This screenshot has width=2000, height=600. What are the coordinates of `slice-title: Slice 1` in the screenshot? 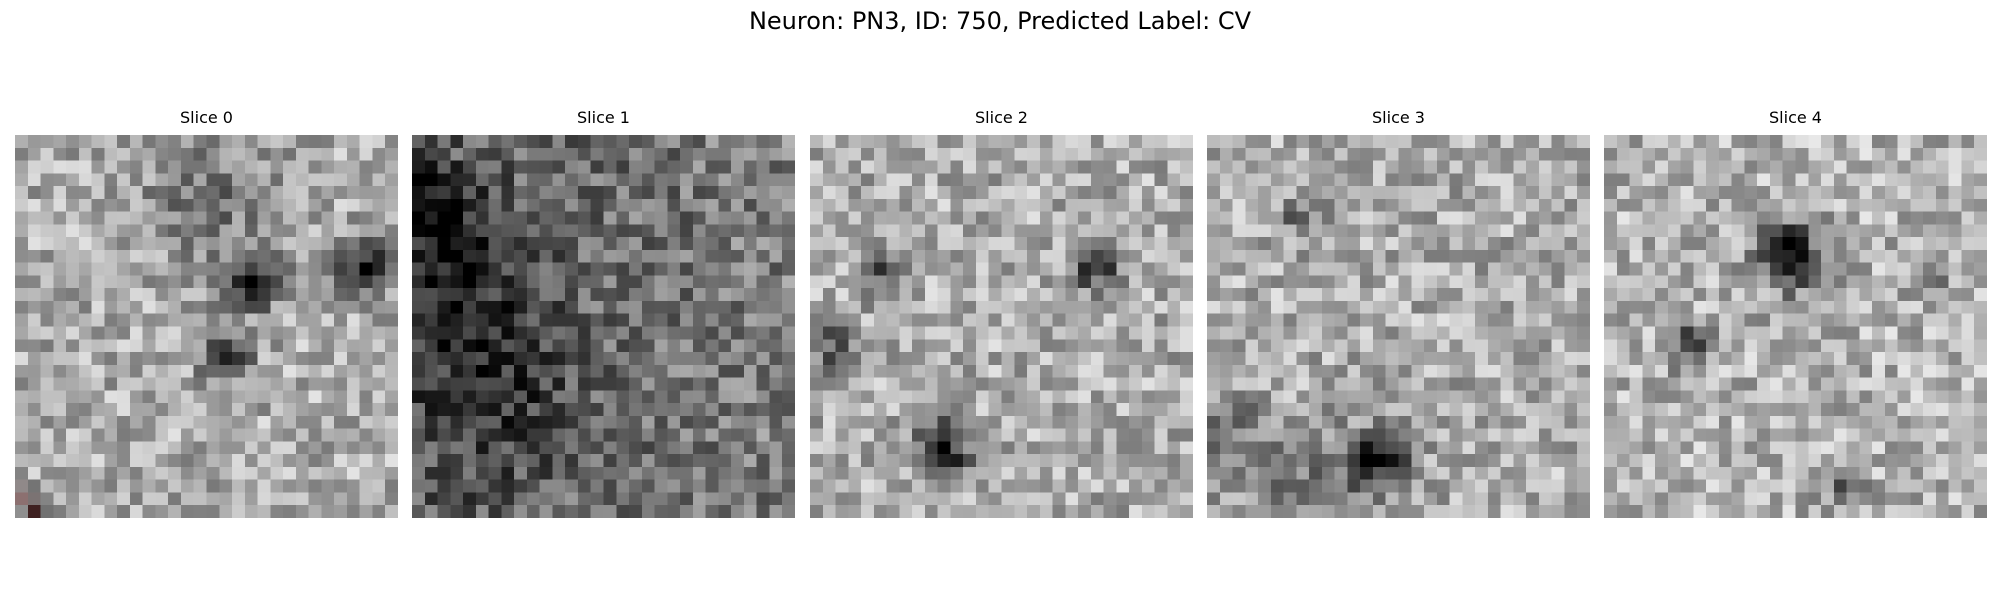 It's located at (603, 117).